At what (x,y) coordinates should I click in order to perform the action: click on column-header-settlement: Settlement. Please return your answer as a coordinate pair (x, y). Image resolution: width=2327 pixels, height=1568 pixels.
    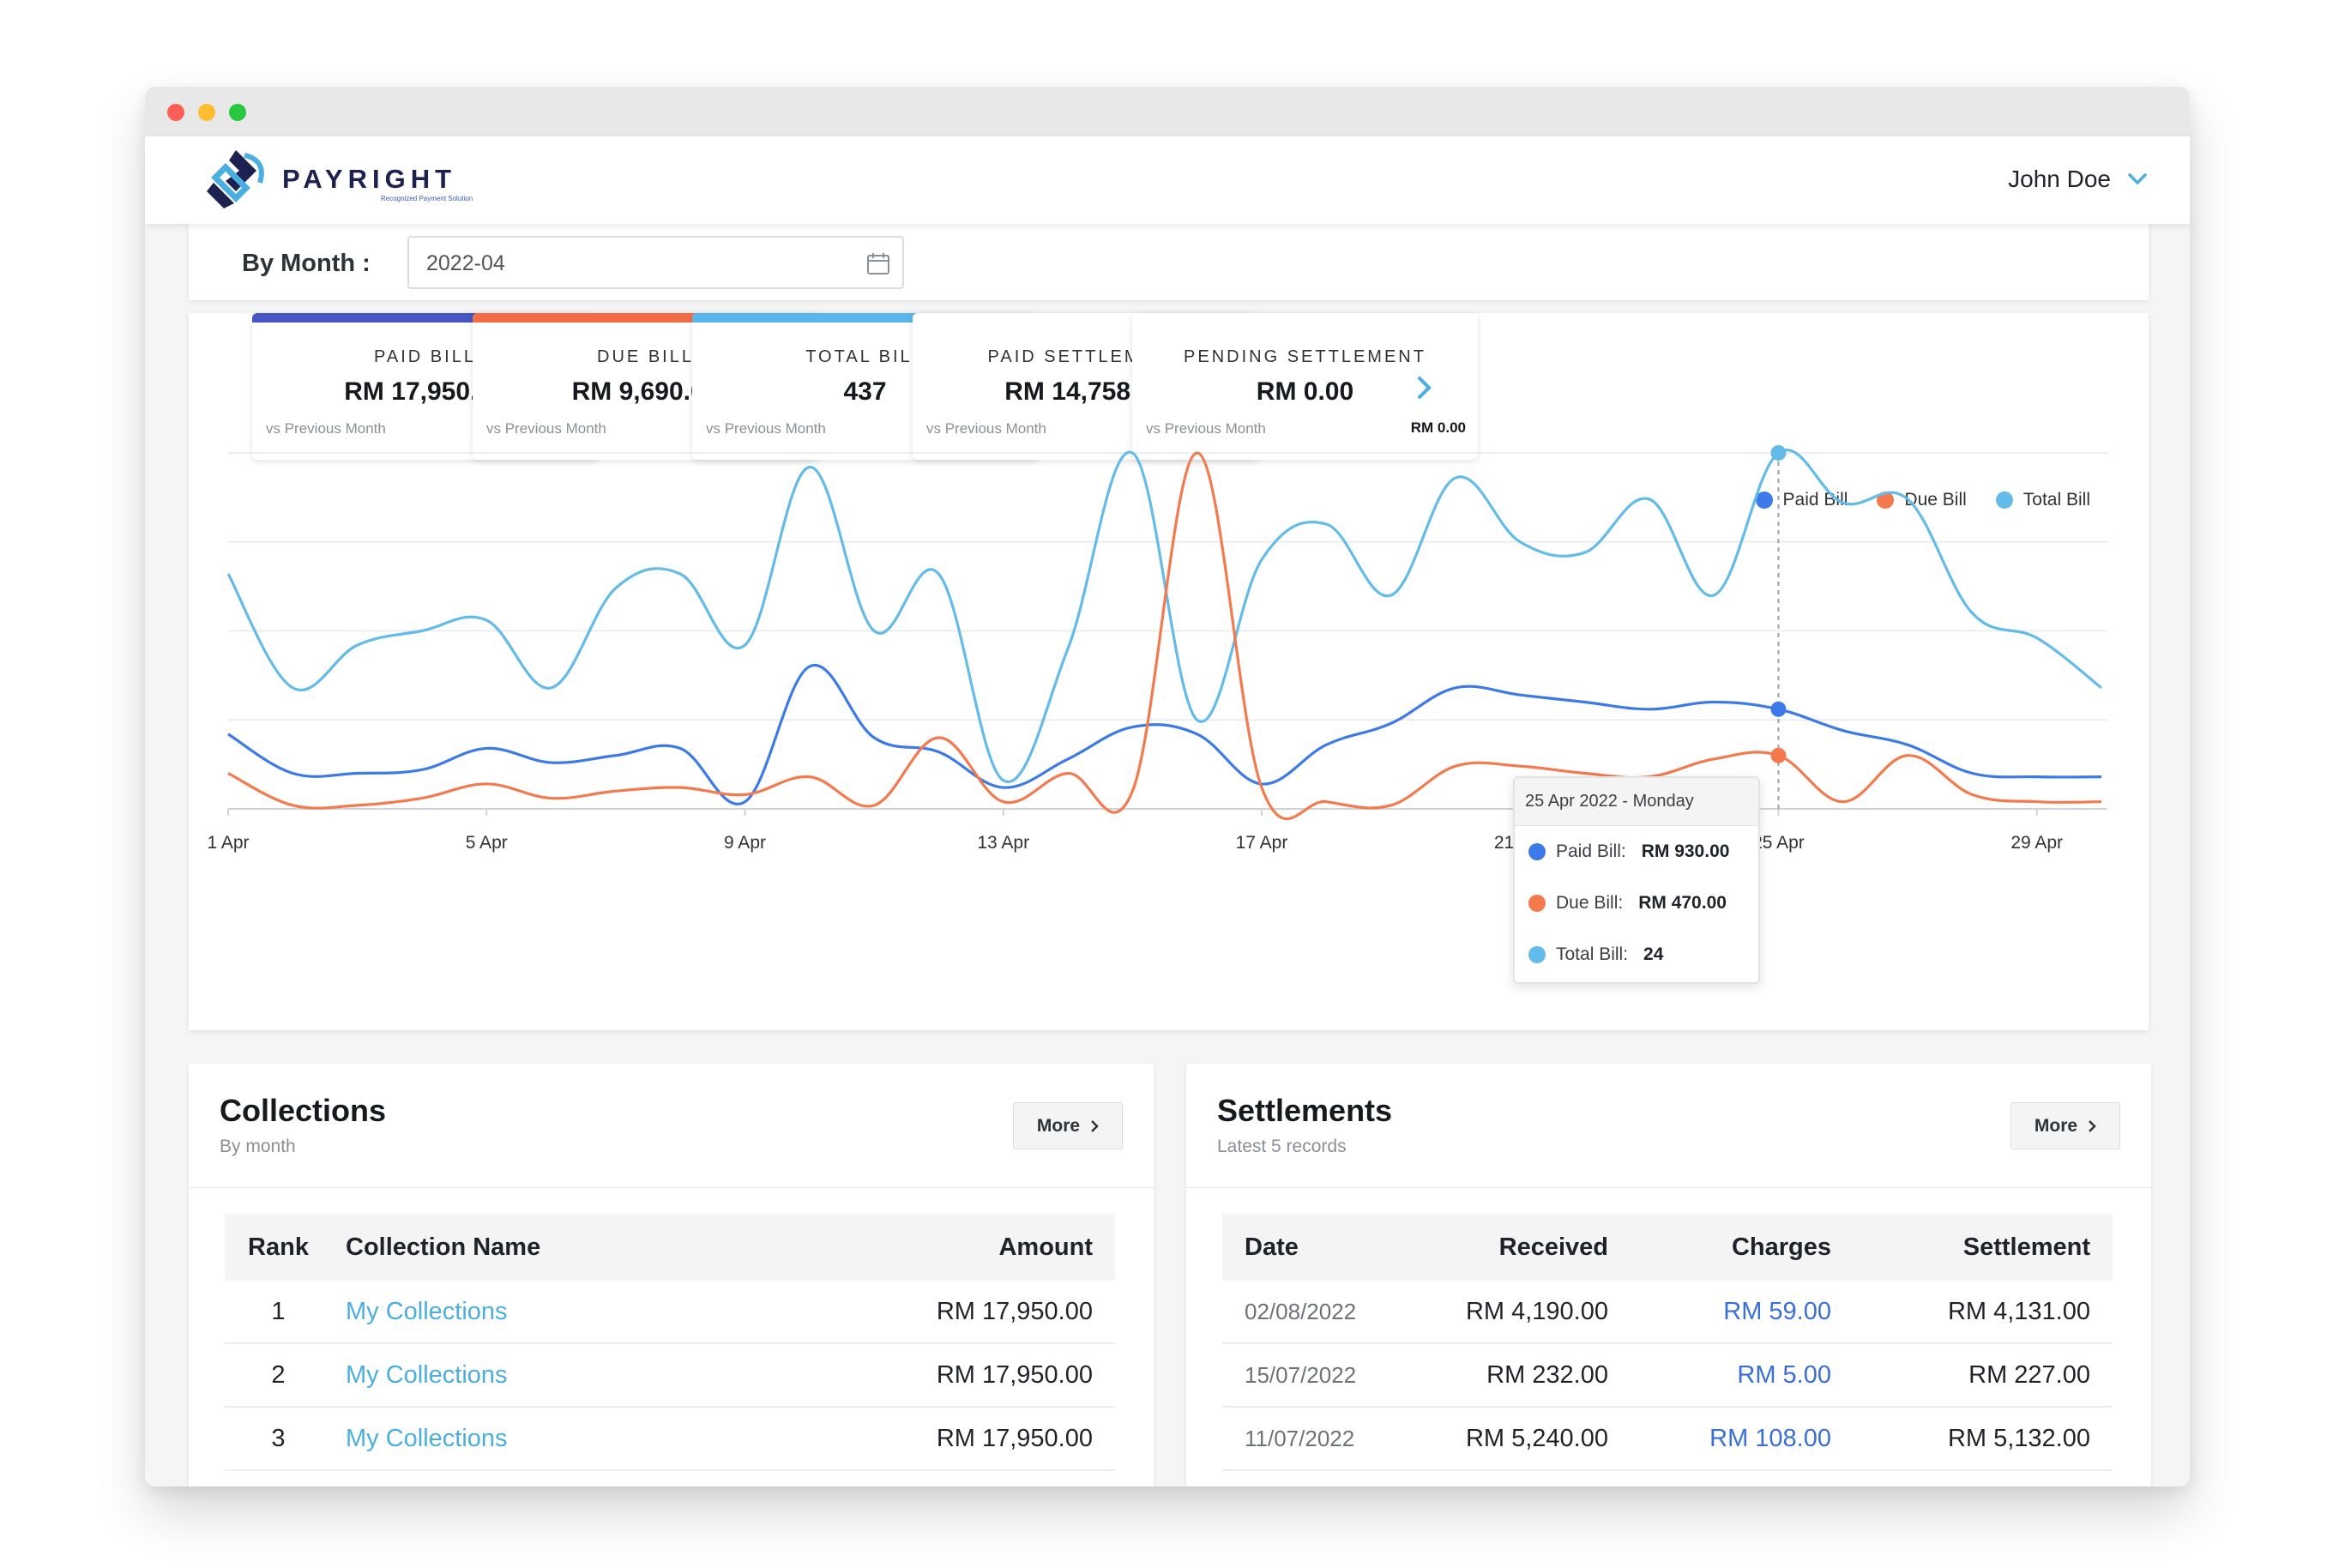
    Looking at the image, I should click on (2026, 1247).